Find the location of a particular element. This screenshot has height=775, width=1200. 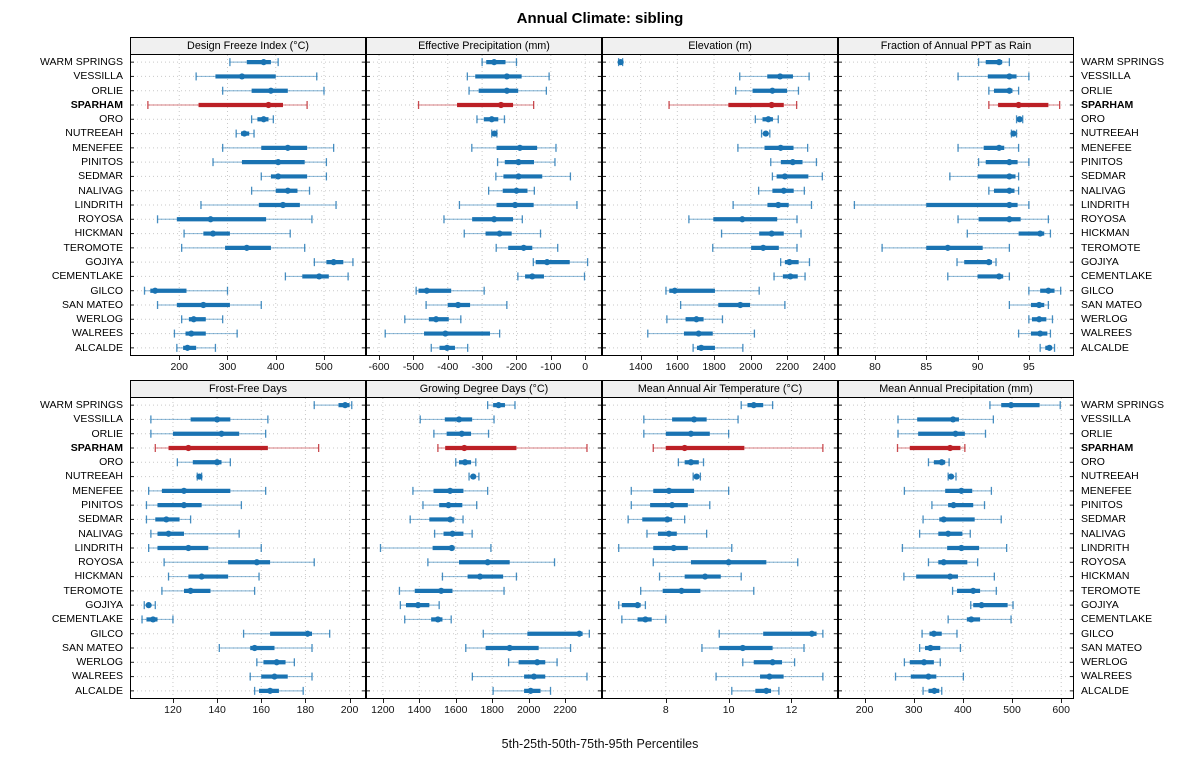

station-label: ROYOSA is located at coordinates (1103, 562).